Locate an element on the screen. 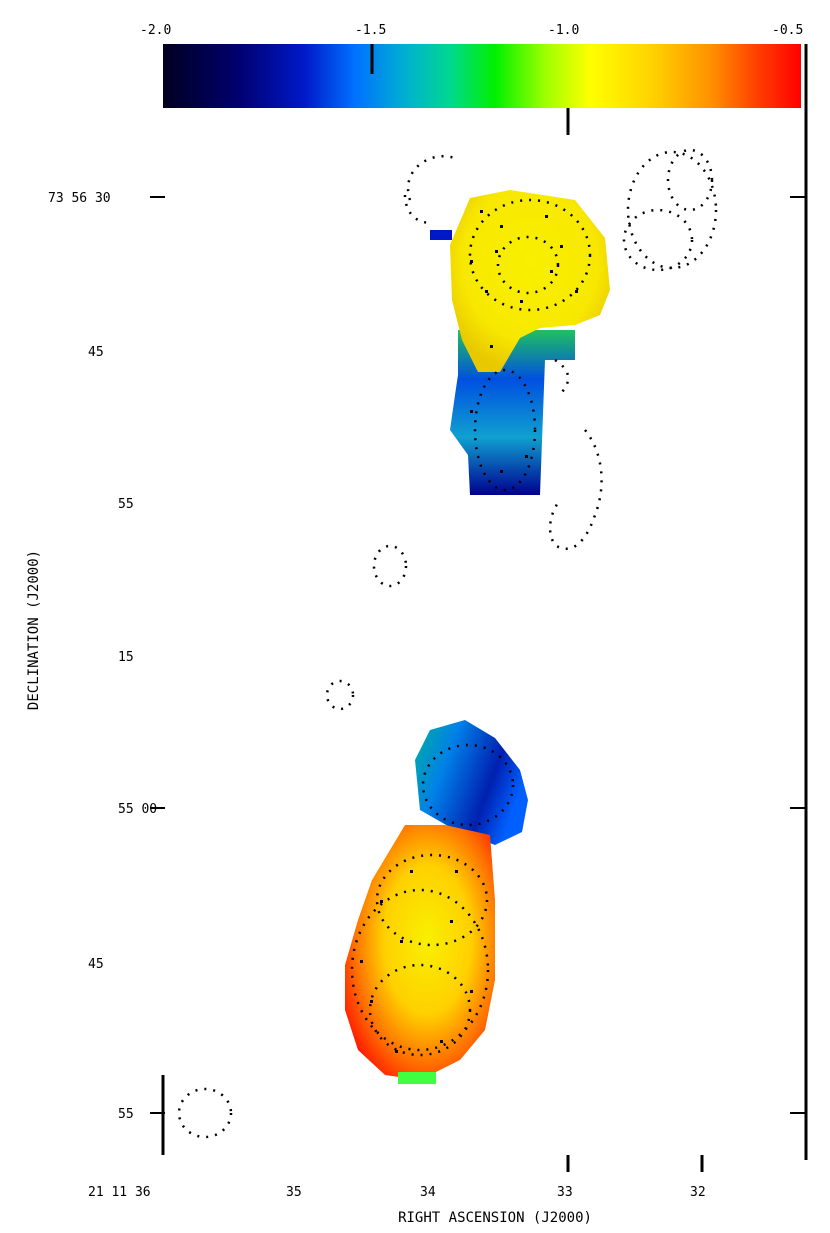 The width and height of the screenshot is (830, 1233). colorbar-tick-label: -1.5 is located at coordinates (370, 30).